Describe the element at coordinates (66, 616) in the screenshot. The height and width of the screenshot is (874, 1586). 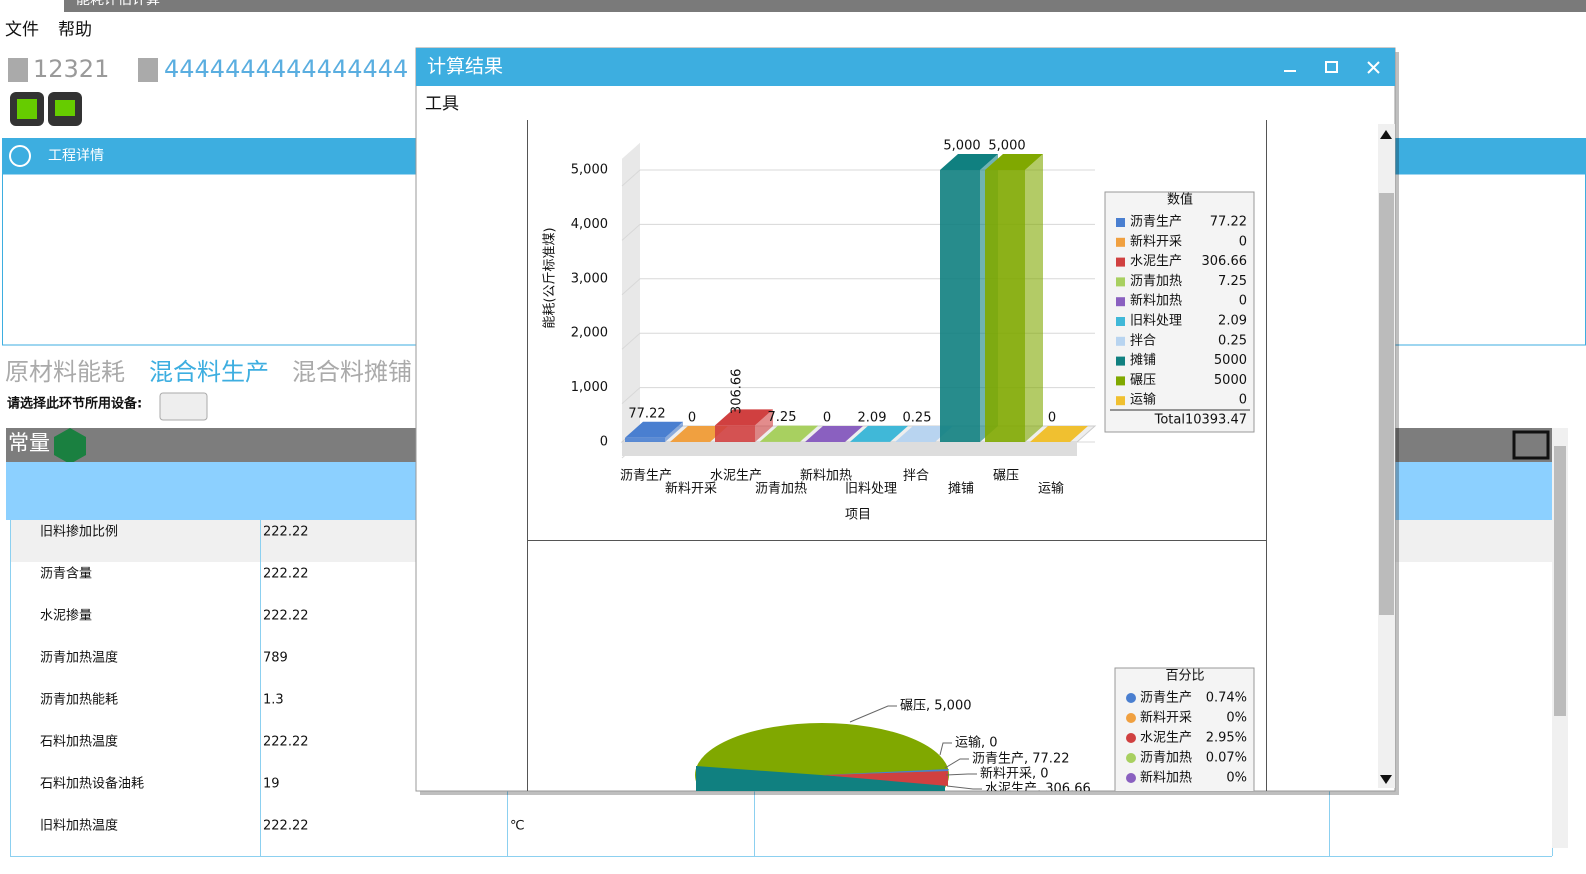
I see `cell: 水泥掺量` at that location.